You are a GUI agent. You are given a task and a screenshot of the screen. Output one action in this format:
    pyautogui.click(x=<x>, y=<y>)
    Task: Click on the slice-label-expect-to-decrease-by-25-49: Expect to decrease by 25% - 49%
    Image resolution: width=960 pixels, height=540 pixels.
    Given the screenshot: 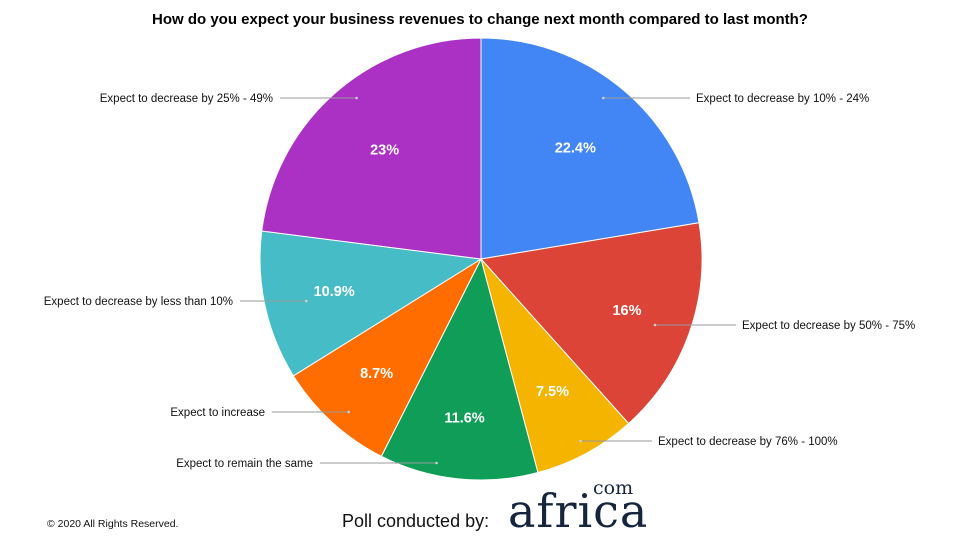 What is the action you would take?
    pyautogui.click(x=186, y=99)
    